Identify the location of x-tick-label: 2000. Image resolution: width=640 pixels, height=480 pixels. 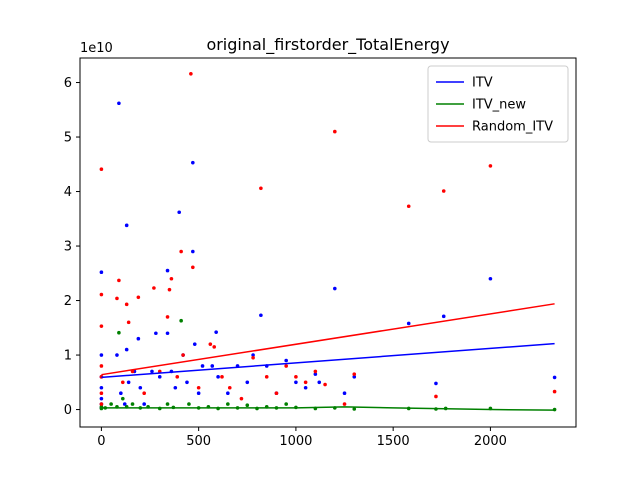
(490, 441).